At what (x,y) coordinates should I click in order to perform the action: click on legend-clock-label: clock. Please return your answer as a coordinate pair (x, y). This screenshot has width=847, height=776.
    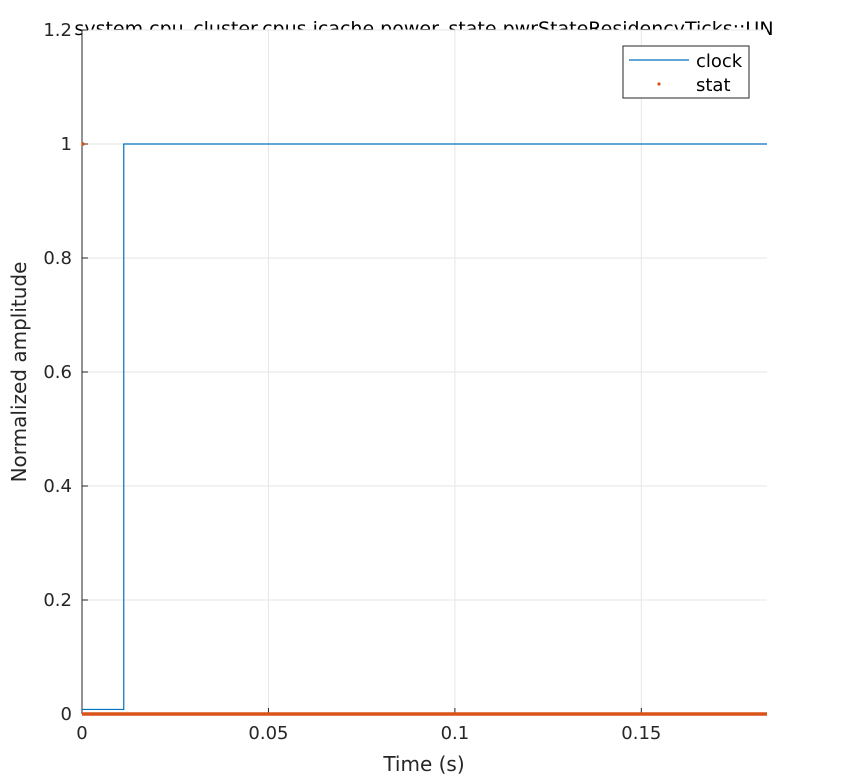
    Looking at the image, I should click on (719, 61).